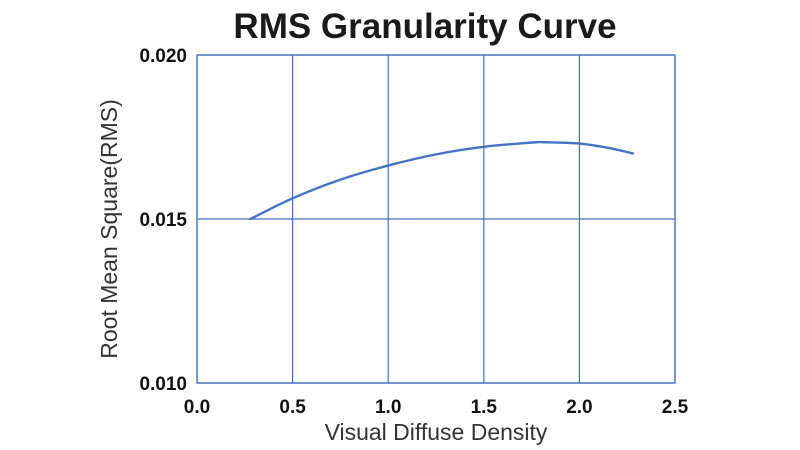  I want to click on chart-title: RMS Granularity Curve, so click(424, 26).